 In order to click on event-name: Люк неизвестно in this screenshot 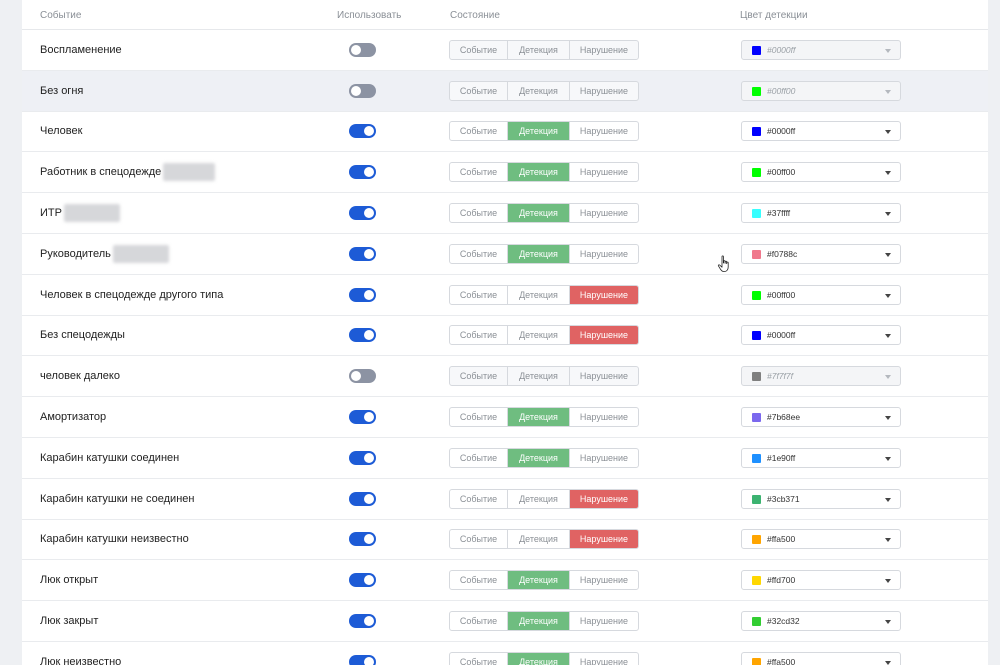, I will do `click(80, 660)`.